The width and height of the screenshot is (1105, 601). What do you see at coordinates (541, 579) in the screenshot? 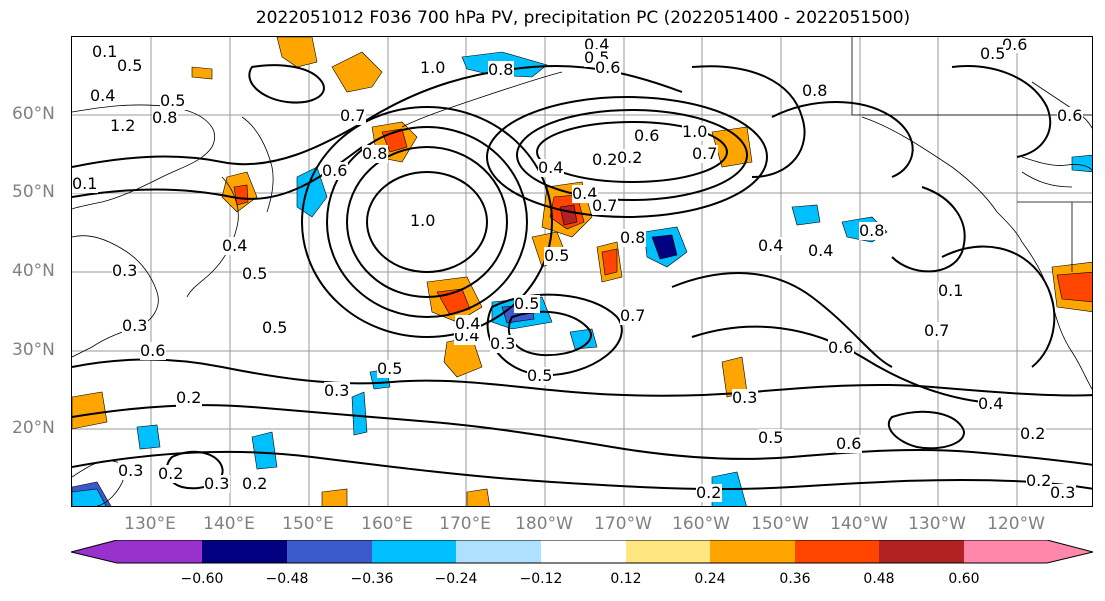
I see `colorbar-tick: −0.12` at bounding box center [541, 579].